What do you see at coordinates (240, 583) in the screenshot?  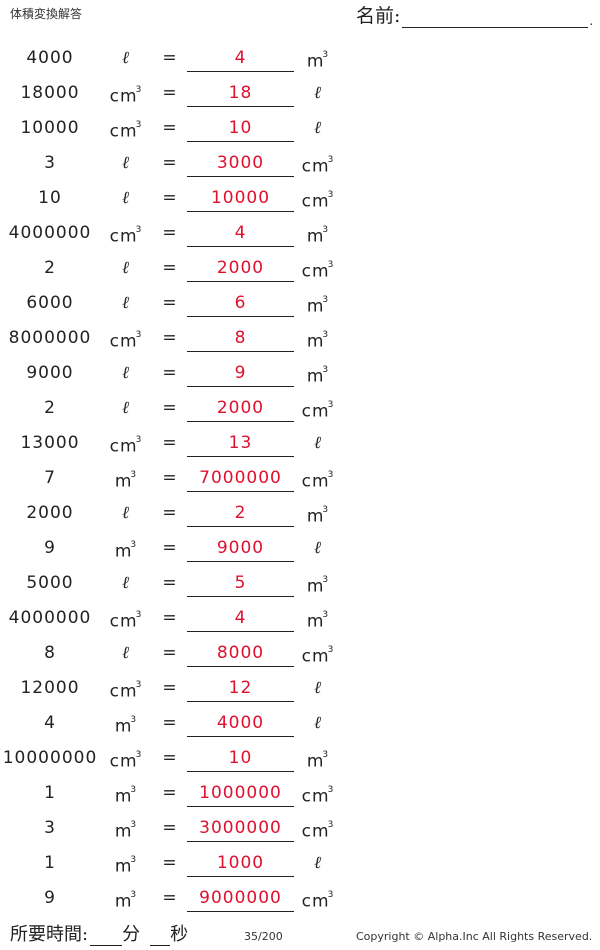 I see `answer-value: 5` at bounding box center [240, 583].